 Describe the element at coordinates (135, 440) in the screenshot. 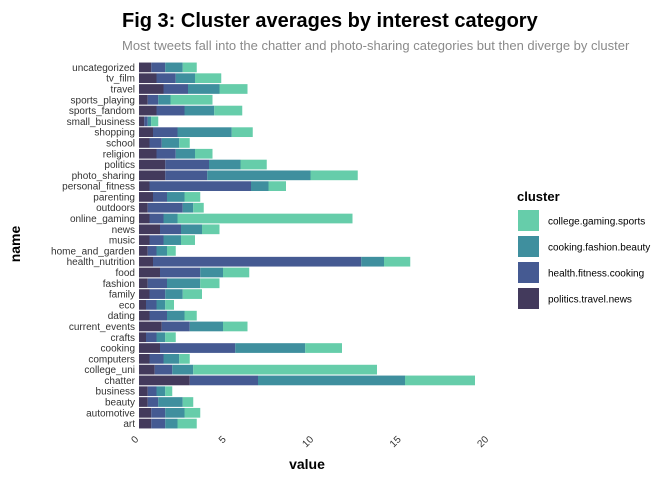

I see `x-tick-label: 0` at that location.